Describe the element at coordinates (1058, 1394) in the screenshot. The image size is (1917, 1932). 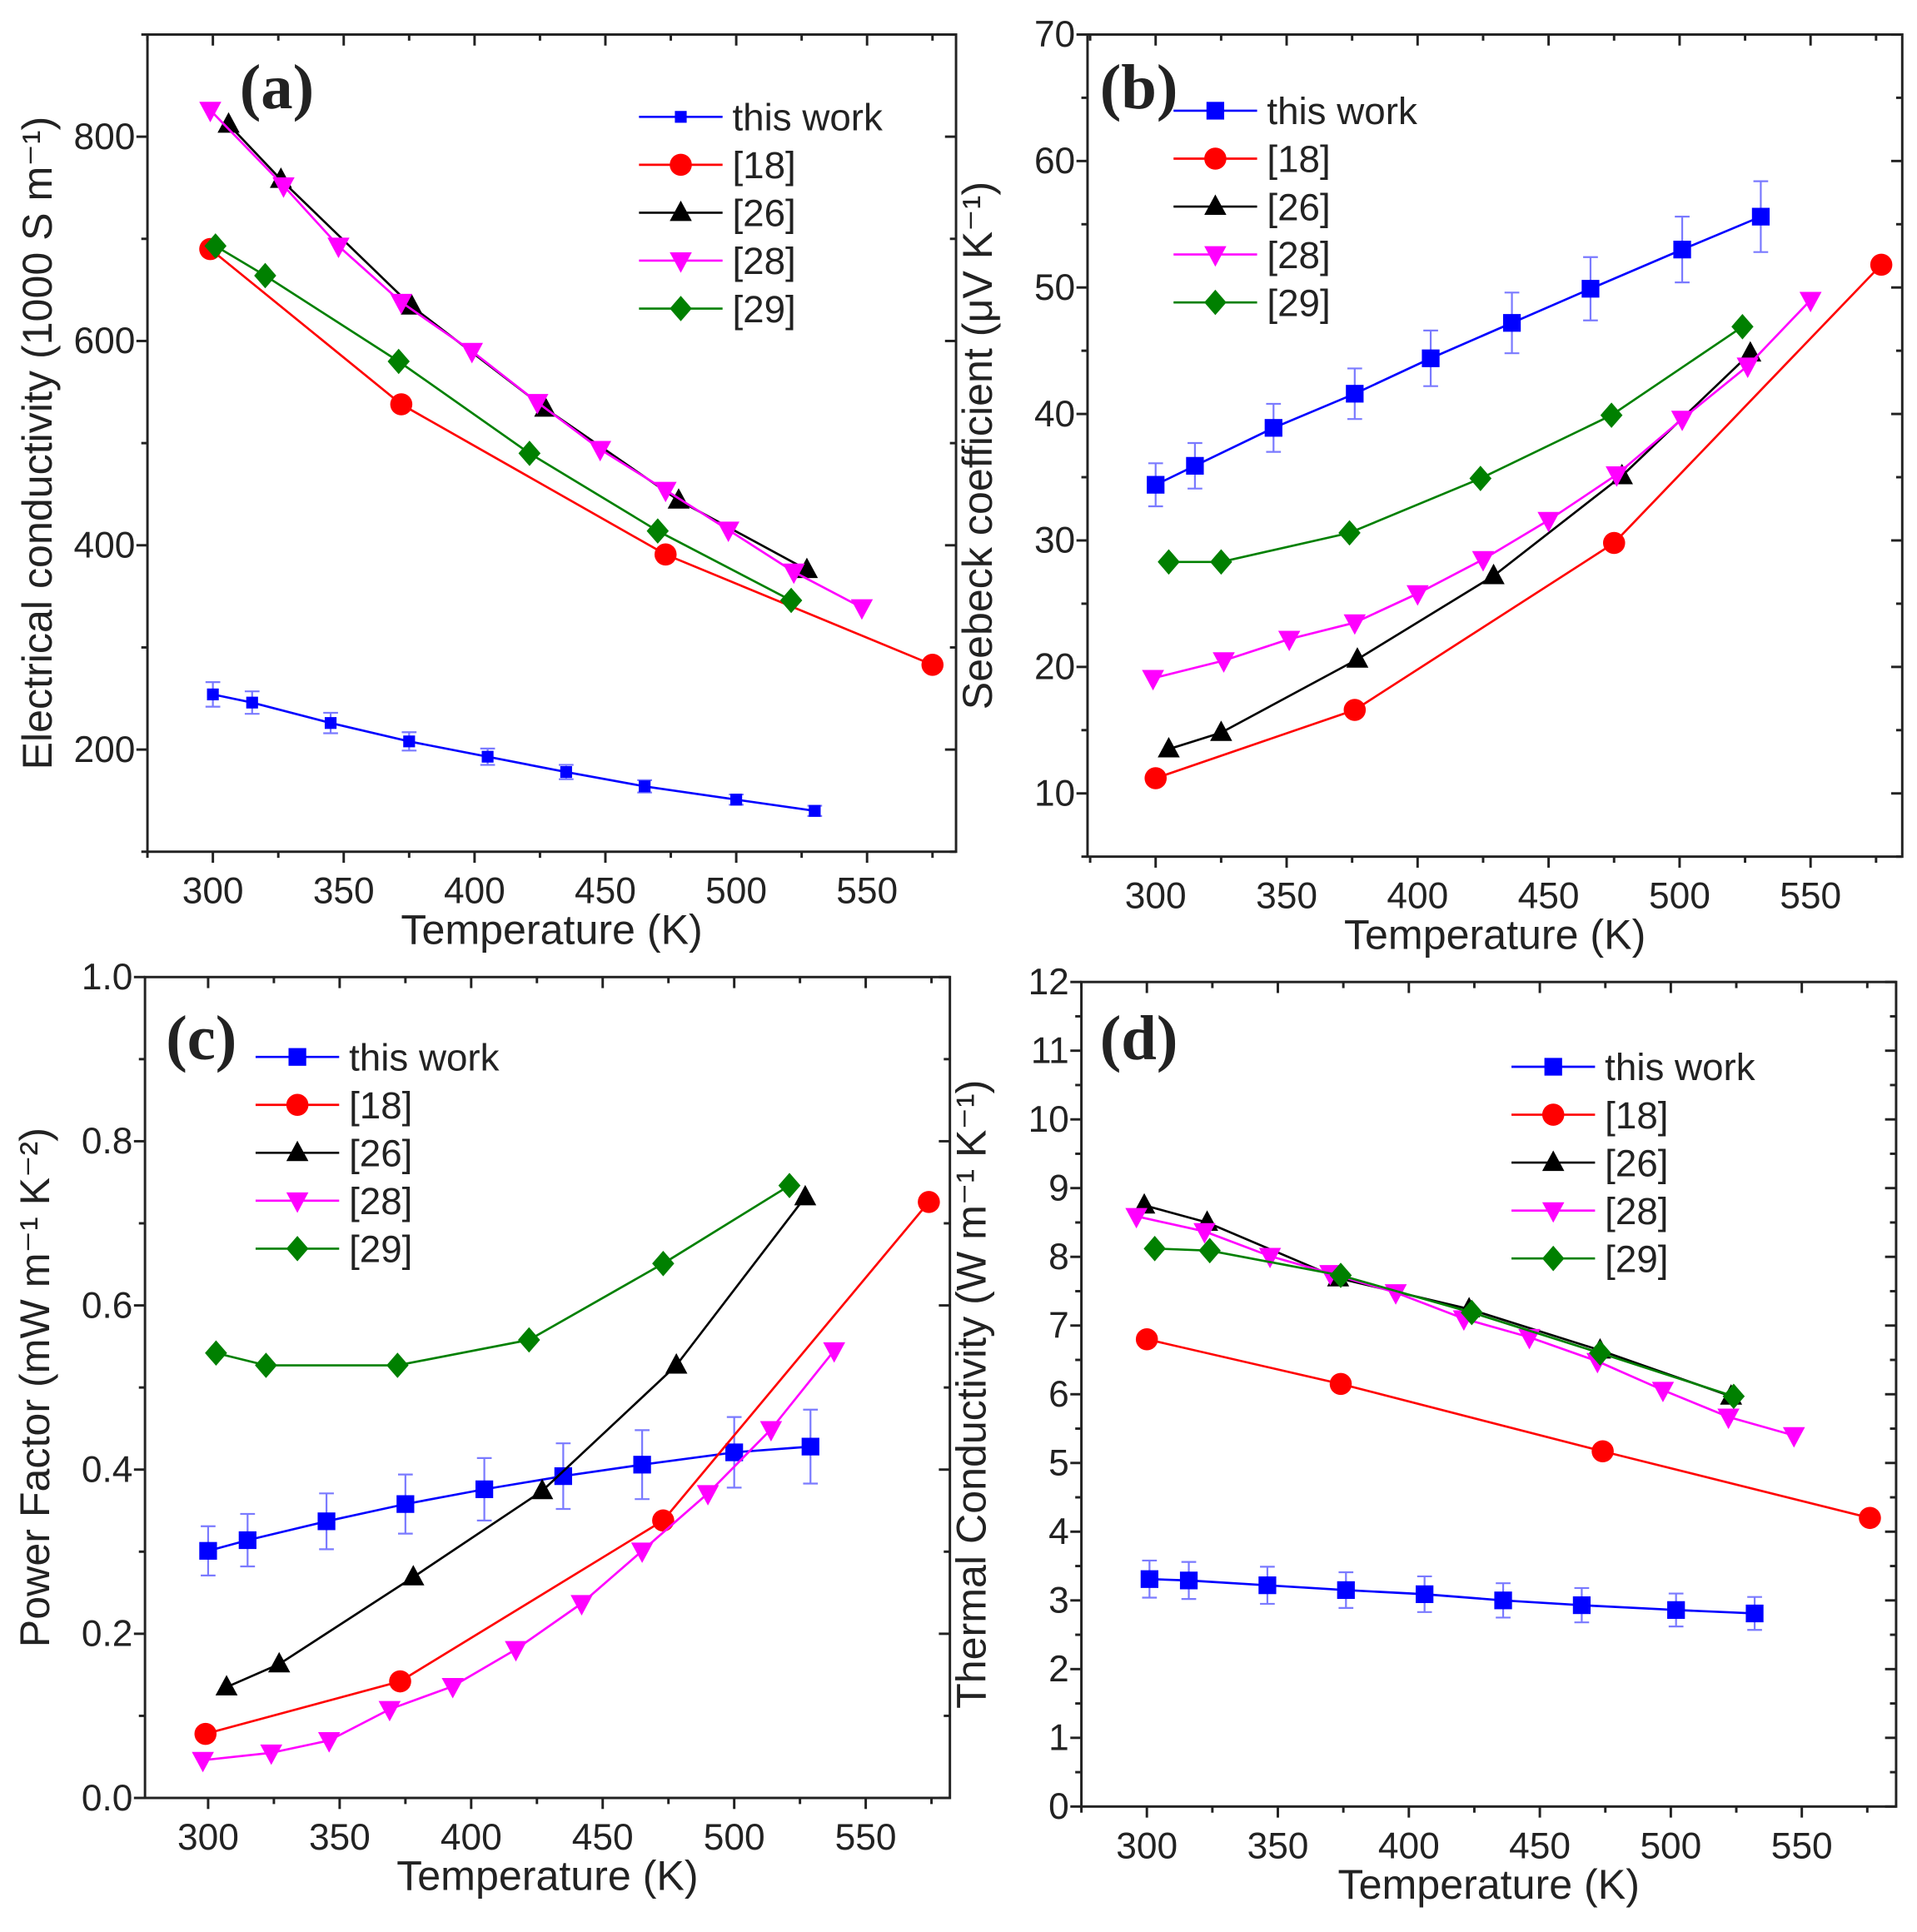
I see `y-tick-label: 6` at that location.